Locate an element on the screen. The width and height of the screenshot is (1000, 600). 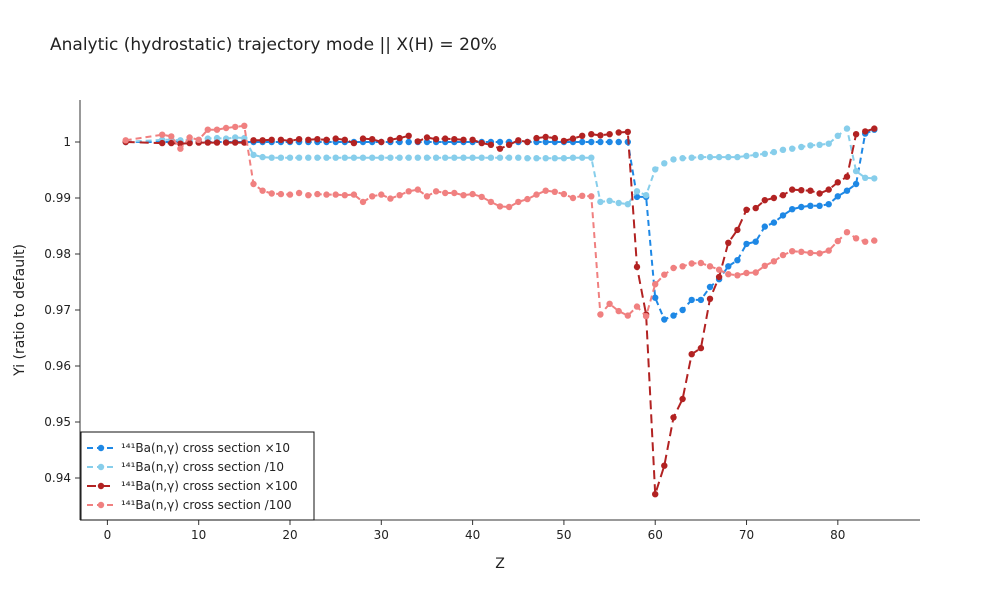
x-tick-label: 0 is located at coordinates (108, 535).